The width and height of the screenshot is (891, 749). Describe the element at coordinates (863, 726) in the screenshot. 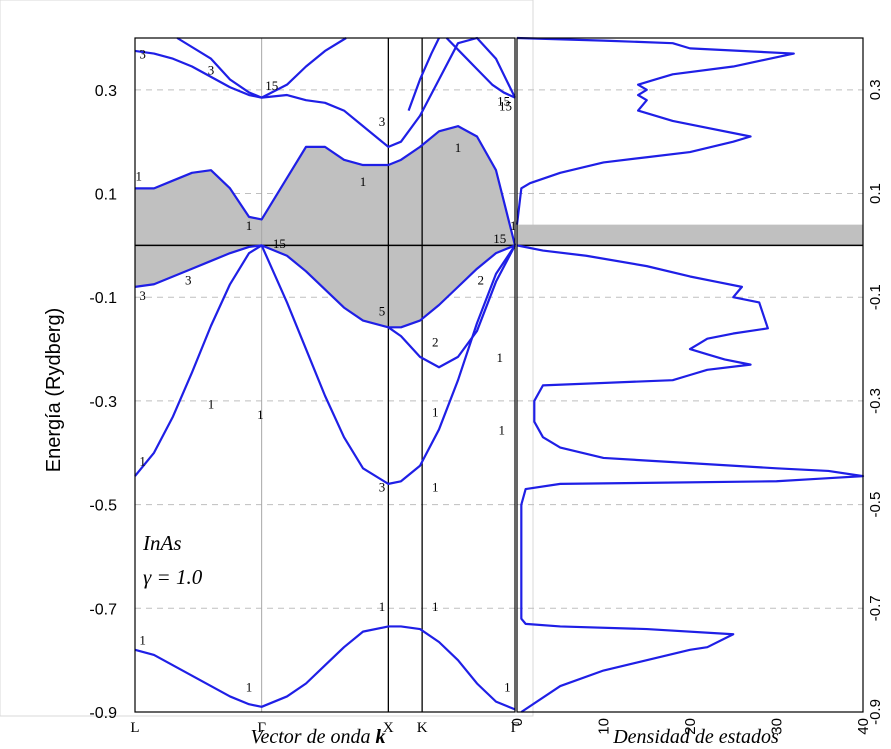

I see `dos-tick-label: 40` at that location.